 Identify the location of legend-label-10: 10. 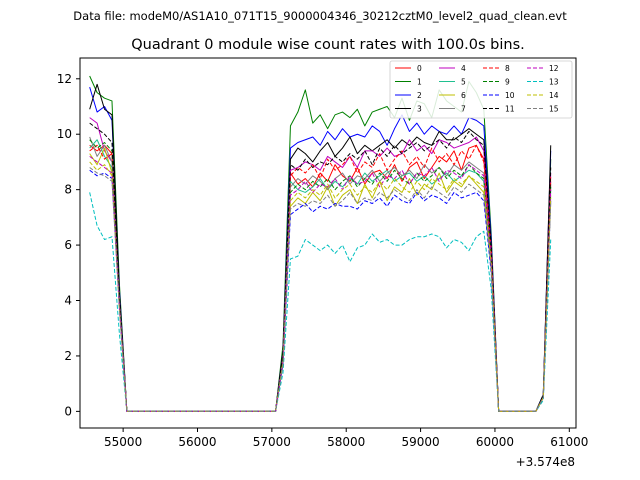
(510, 95).